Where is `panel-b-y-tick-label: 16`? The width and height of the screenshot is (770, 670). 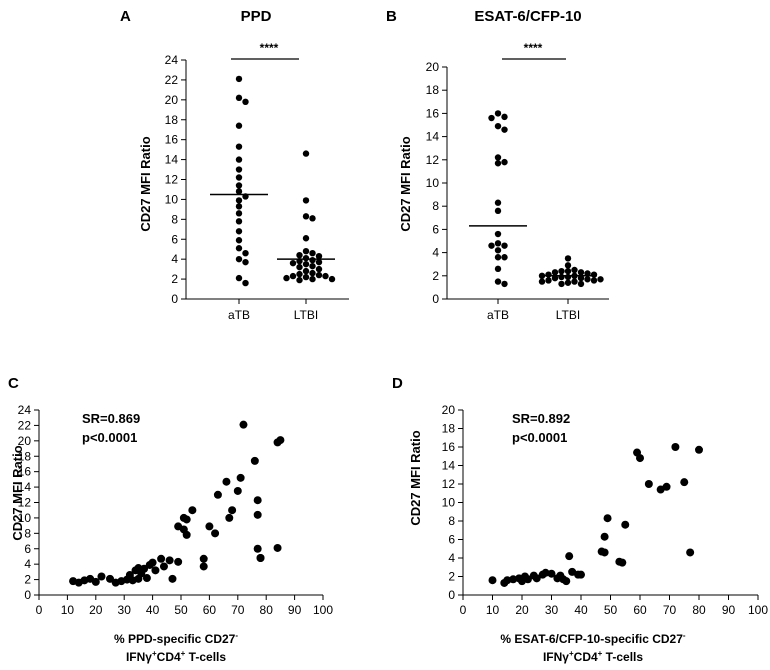 panel-b-y-tick-label: 16 is located at coordinates (433, 113).